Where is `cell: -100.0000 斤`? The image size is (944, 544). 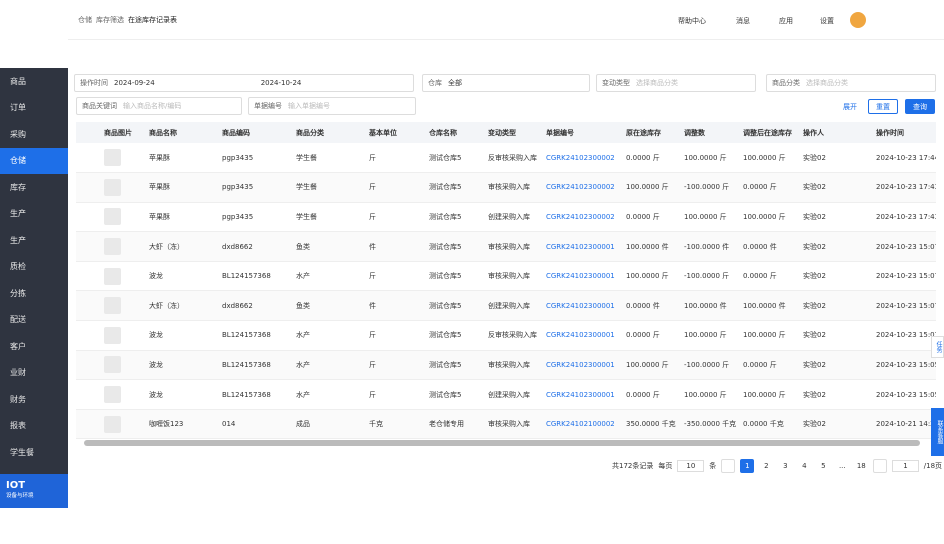
cell: -100.0000 斤 is located at coordinates (707, 187).